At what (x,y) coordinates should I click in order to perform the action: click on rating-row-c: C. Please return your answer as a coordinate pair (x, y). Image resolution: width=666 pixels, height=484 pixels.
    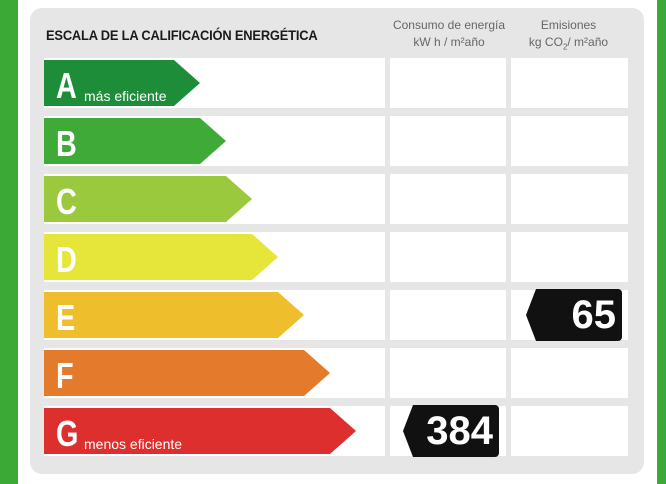
    Looking at the image, I should click on (337, 199).